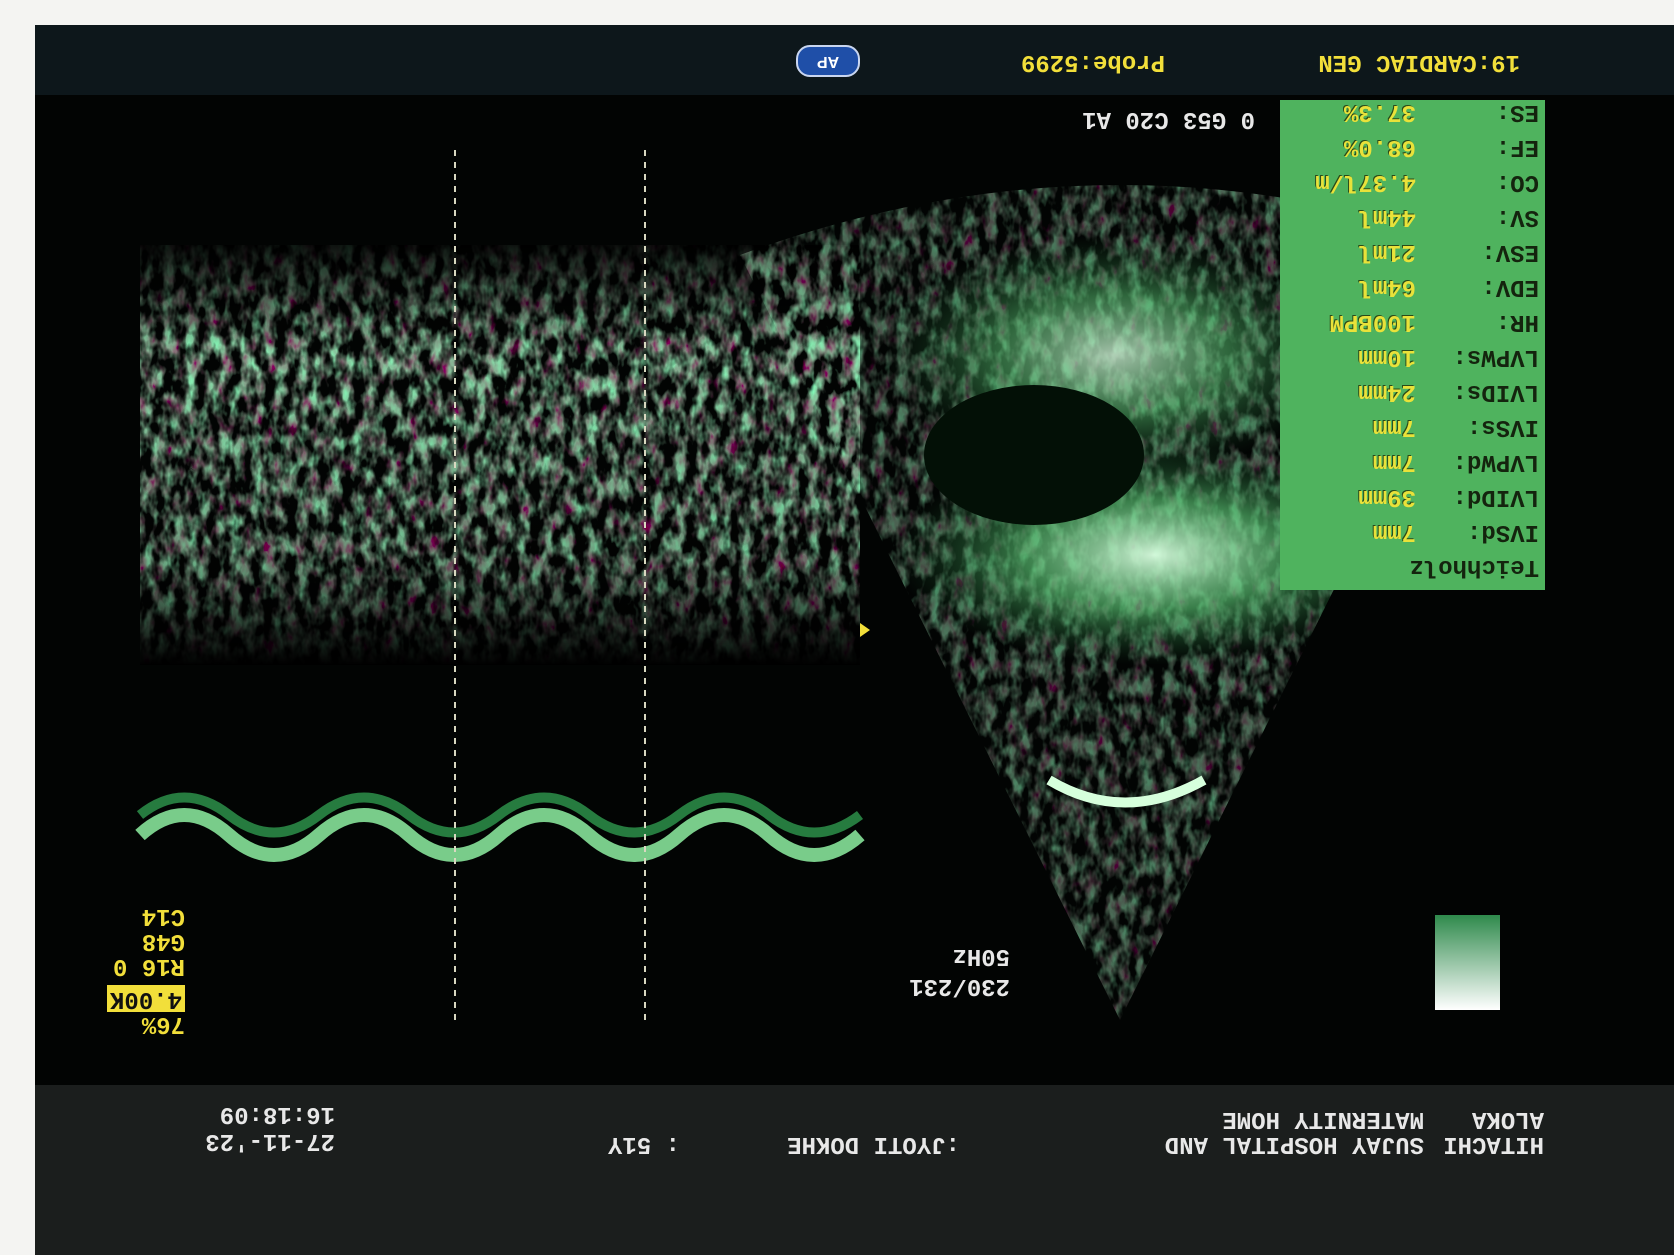 The image size is (1674, 1255). I want to click on gray-scale-bar, so click(1467, 962).